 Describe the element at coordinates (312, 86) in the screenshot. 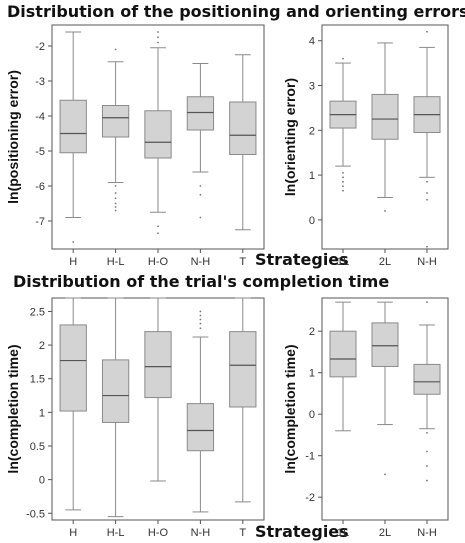

I see `y-tick-label: 3` at that location.